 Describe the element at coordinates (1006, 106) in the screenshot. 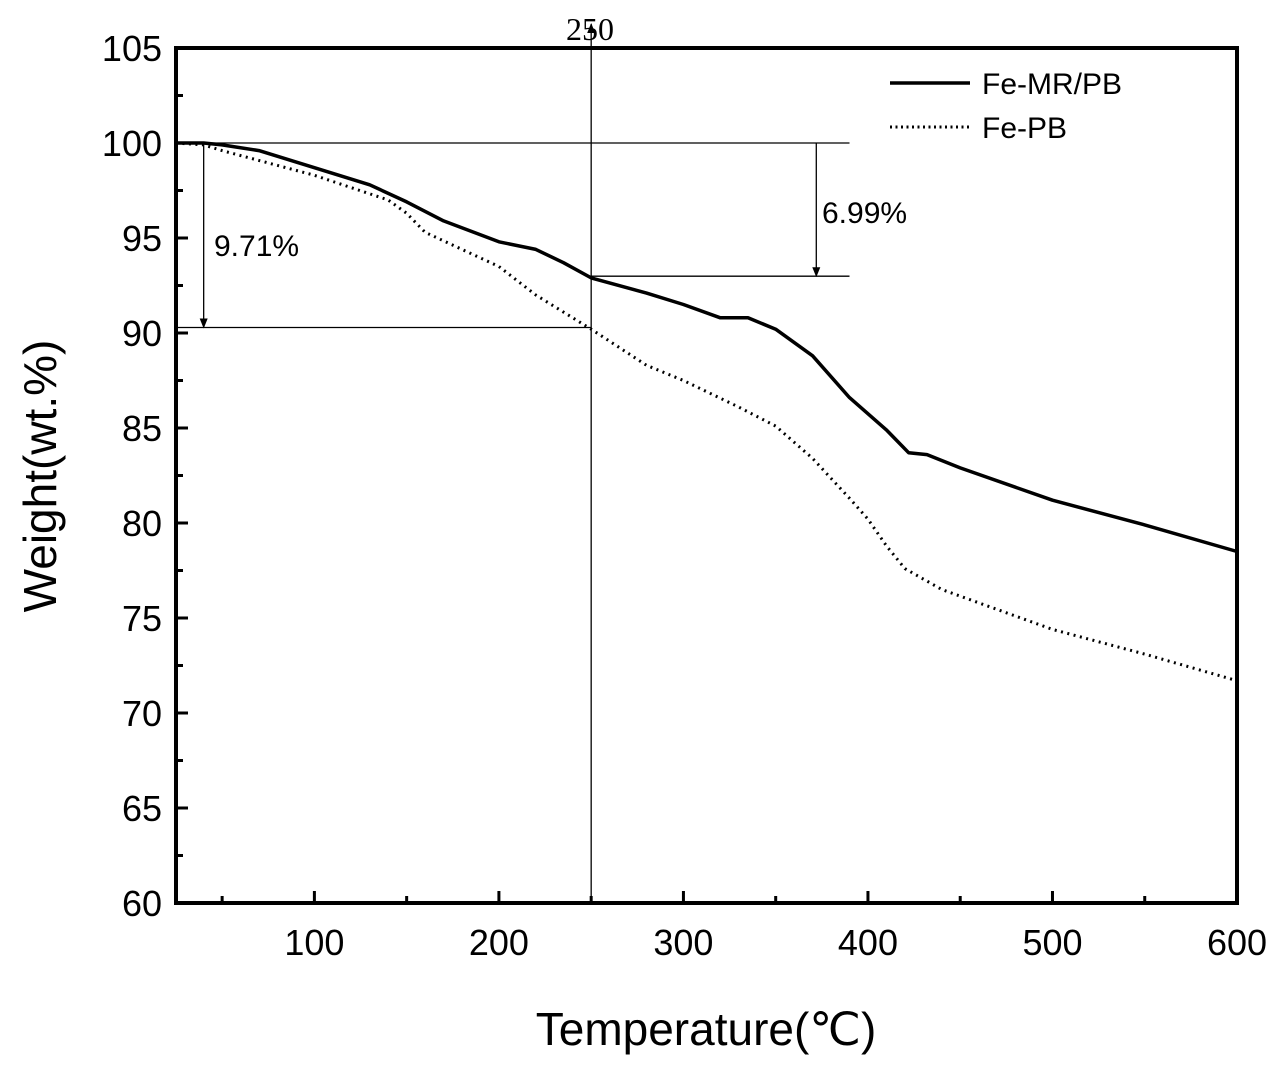

I see `legend: Fe-MR/PB Fe-PB` at that location.